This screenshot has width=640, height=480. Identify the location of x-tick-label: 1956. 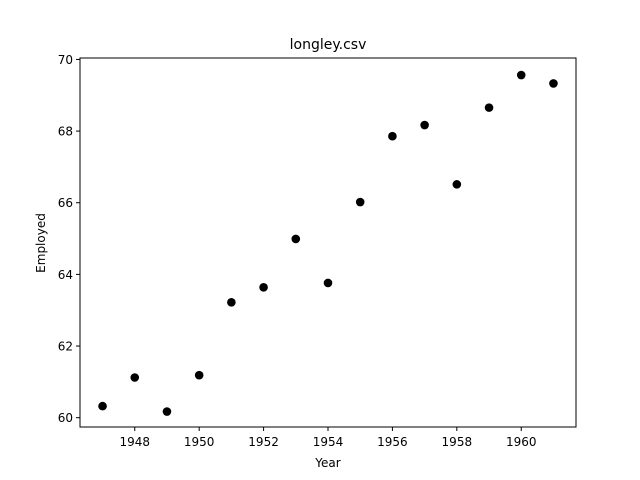
(392, 442).